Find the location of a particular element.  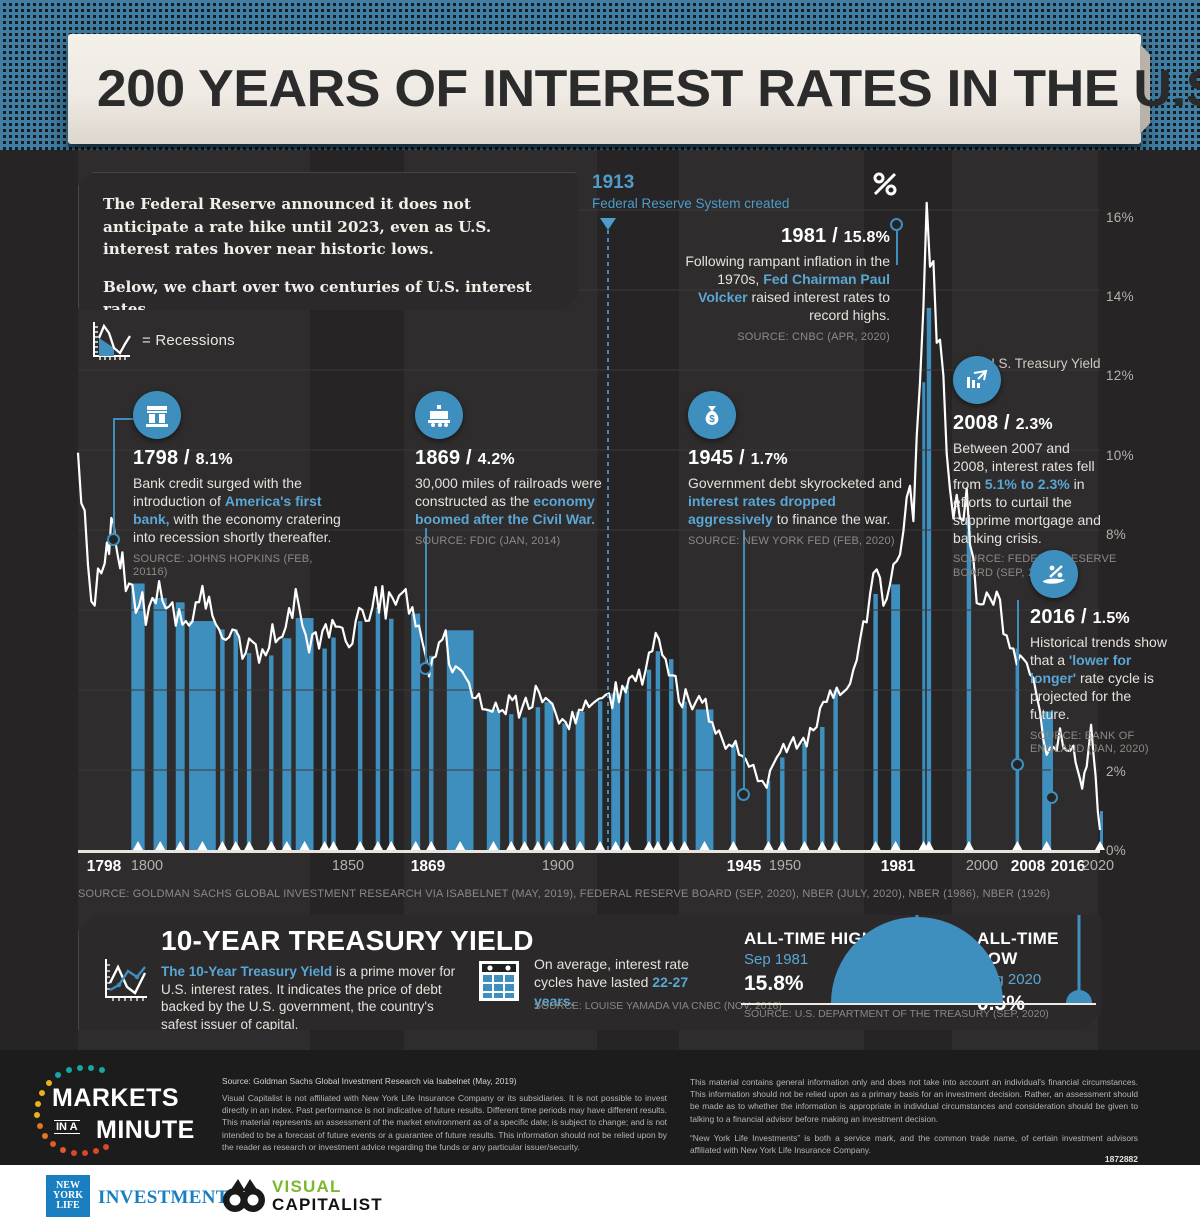

marker-1913: 1913 Federal Reserve System created is located at coordinates (691, 191).